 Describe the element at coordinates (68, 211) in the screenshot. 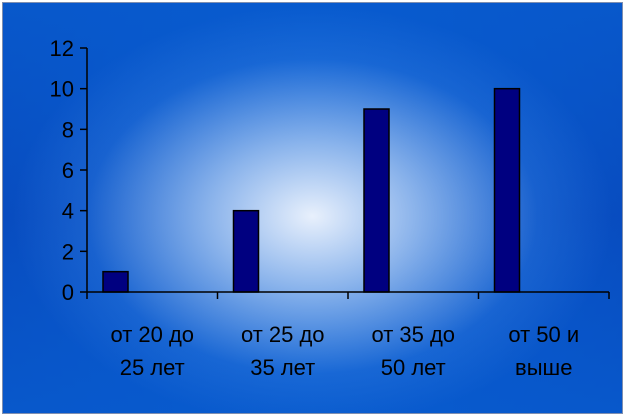

I see `y-tick-label-4: 4` at that location.